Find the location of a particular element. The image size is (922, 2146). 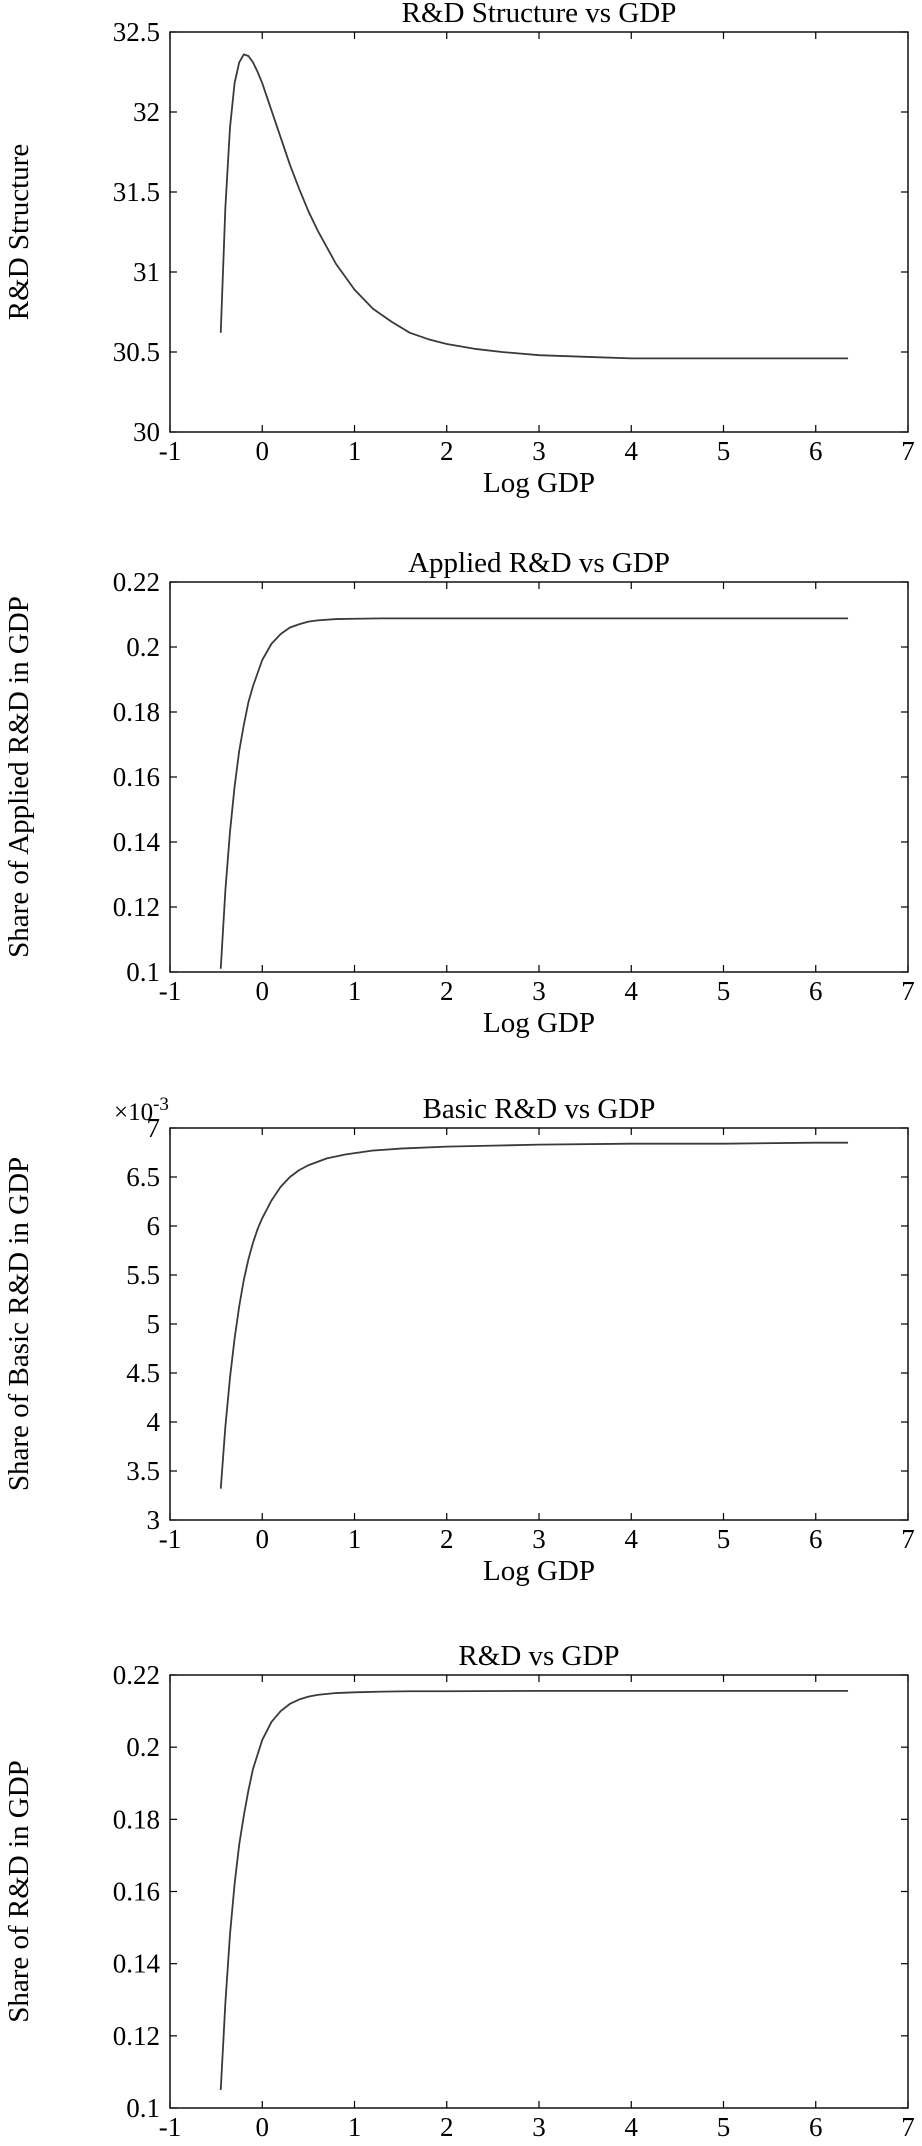

y-axis-exponent: ×10⁻³ is located at coordinates (141, 1110).